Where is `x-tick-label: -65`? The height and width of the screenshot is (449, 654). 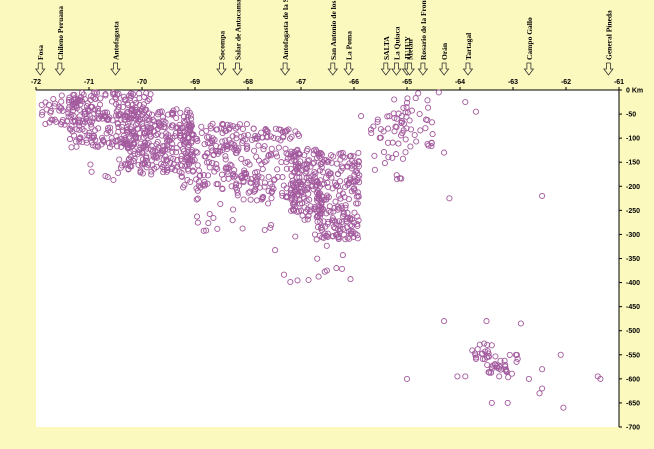
x-tick-label: -65 is located at coordinates (407, 82).